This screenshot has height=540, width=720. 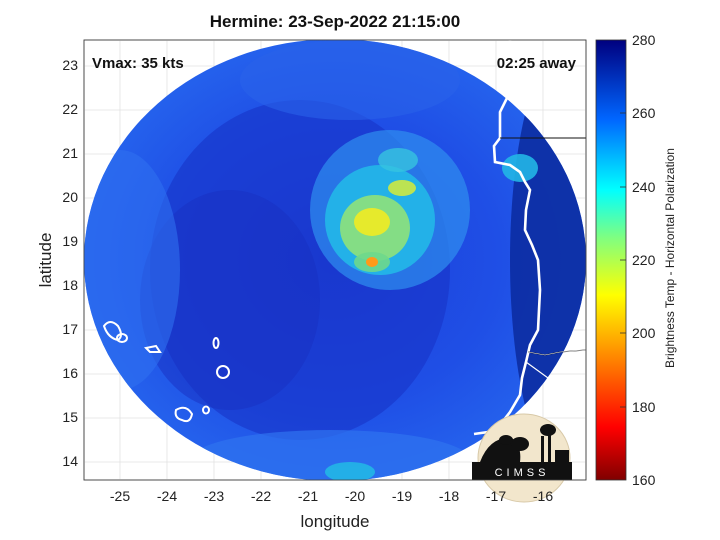 I want to click on colorbar-tick-label: 240, so click(x=644, y=187).